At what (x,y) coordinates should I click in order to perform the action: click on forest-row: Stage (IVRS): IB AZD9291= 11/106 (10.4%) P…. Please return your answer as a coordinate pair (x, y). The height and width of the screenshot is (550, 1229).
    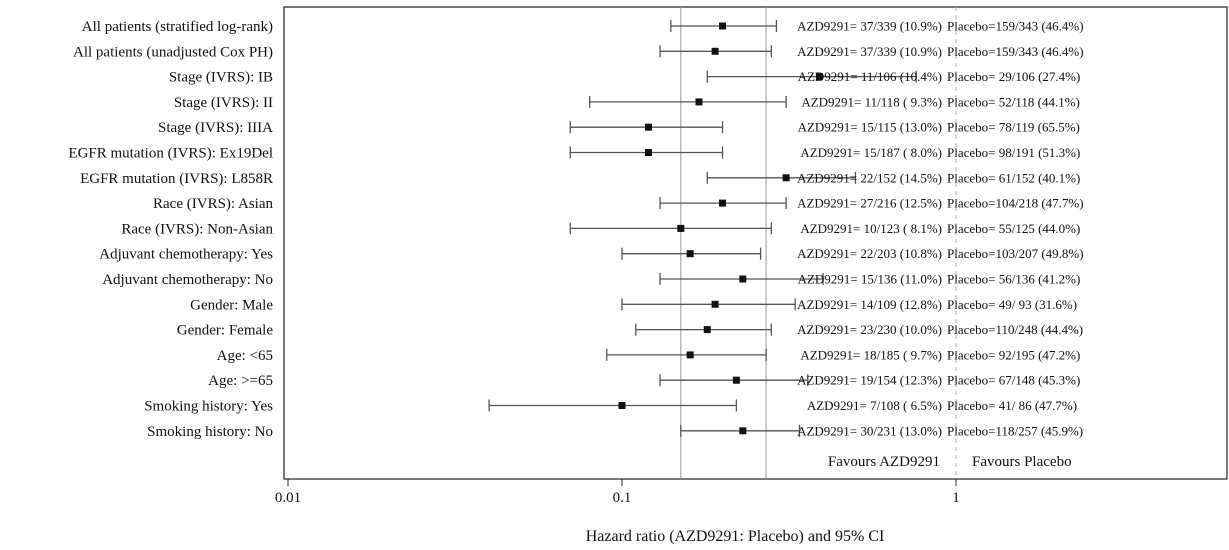
    Looking at the image, I should click on (625, 77).